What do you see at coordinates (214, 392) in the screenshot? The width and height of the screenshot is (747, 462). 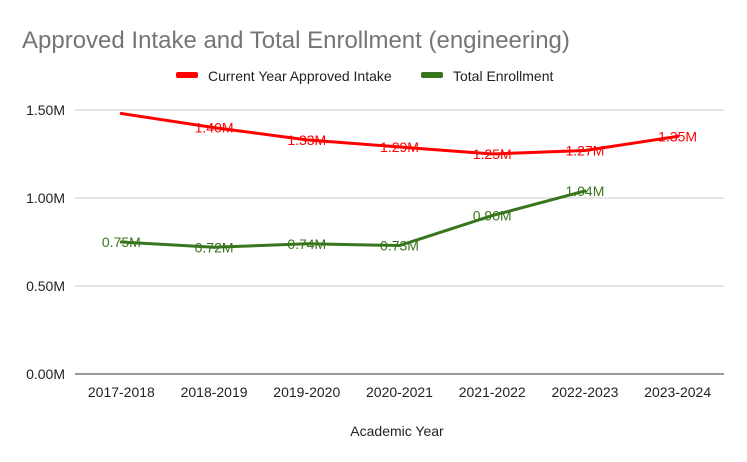 I see `x-tick-label: 2018-2019` at bounding box center [214, 392].